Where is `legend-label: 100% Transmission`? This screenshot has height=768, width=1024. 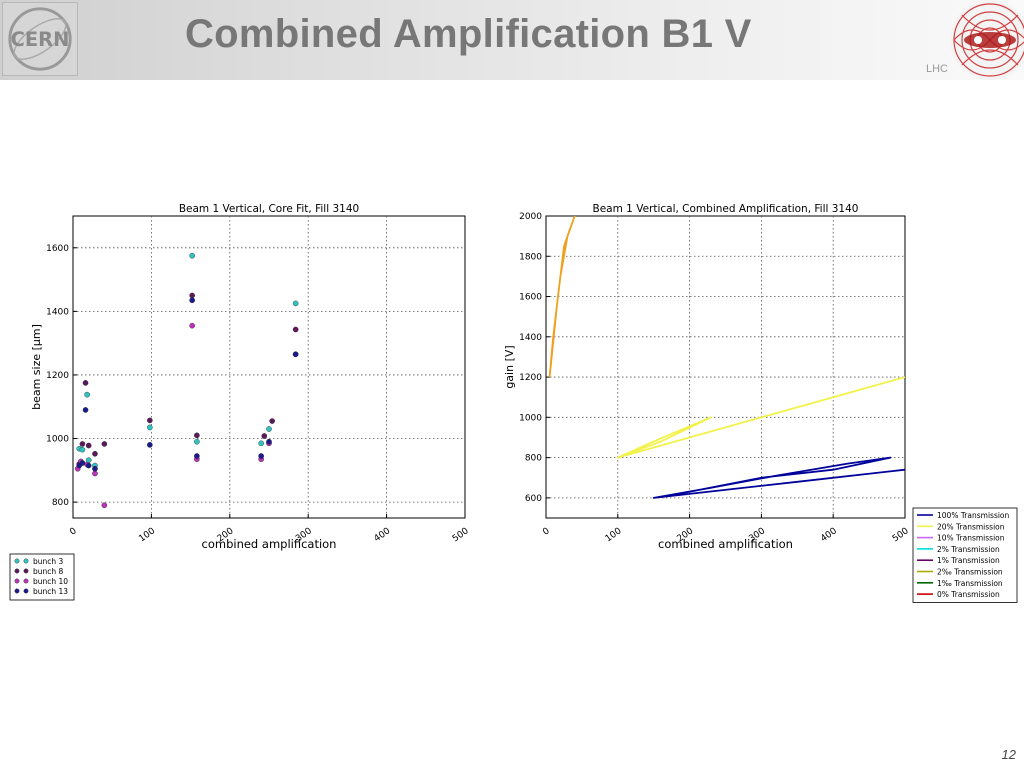
legend-label: 100% Transmission is located at coordinates (973, 515).